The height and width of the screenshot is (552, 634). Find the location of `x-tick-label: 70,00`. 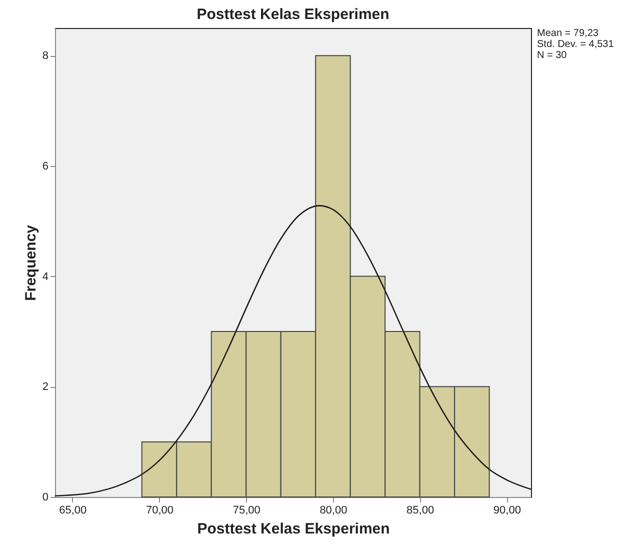

x-tick-label: 70,00 is located at coordinates (160, 510).